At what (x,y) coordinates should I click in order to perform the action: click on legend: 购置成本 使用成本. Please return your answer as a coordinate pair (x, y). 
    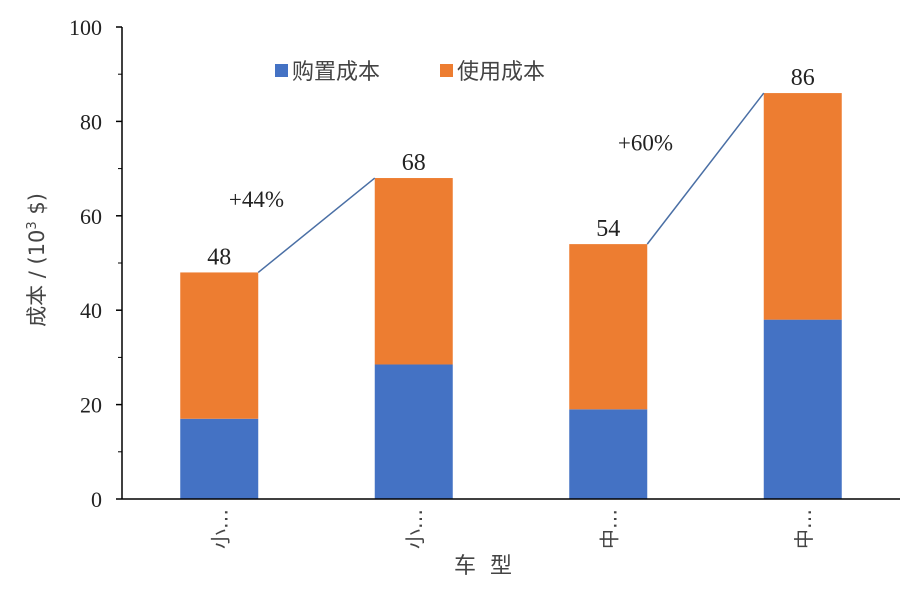
    Looking at the image, I should click on (410, 72).